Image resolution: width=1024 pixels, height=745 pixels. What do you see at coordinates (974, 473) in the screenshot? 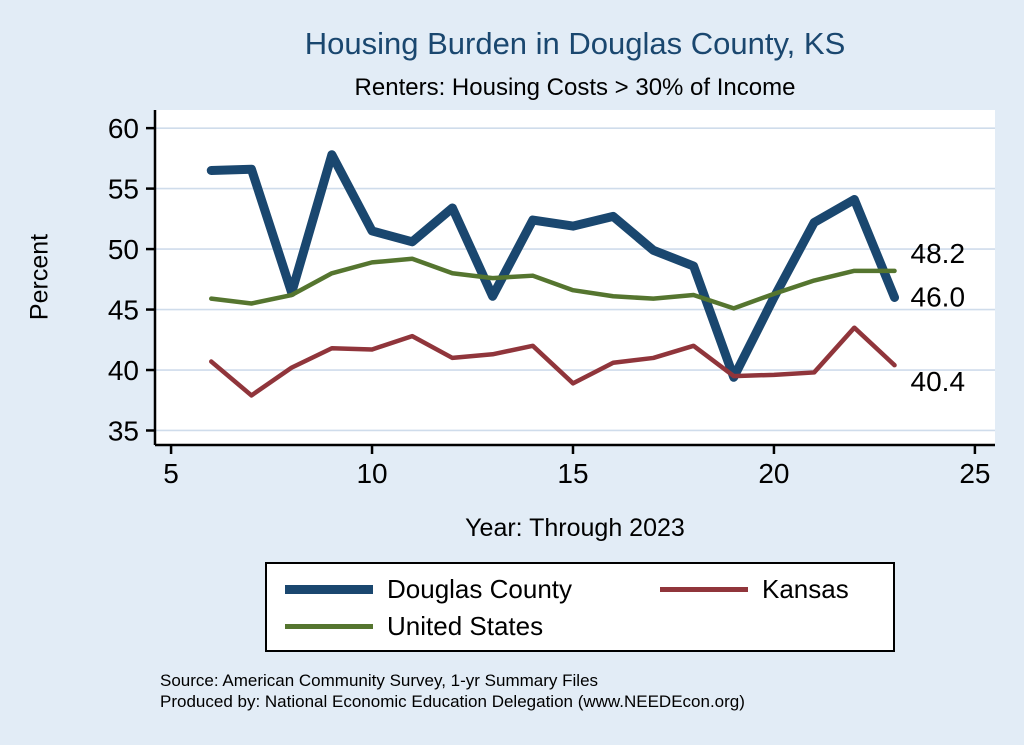
I see `x-tick-label: 25` at bounding box center [974, 473].